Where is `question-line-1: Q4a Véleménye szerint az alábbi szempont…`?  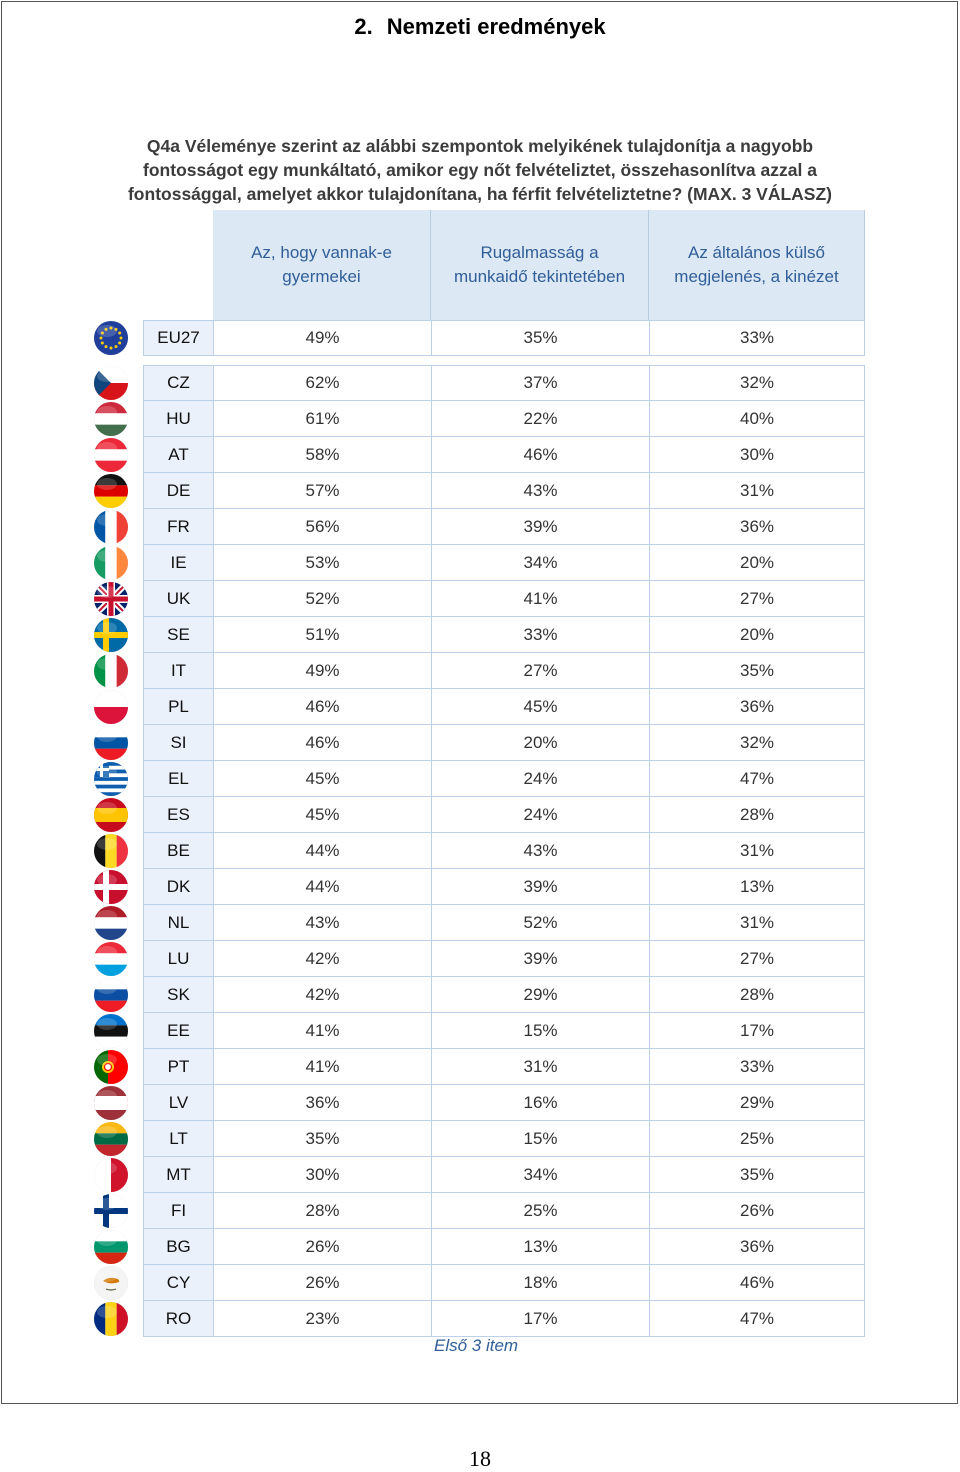 question-line-1: Q4a Véleménye szerint az alábbi szempont… is located at coordinates (480, 146).